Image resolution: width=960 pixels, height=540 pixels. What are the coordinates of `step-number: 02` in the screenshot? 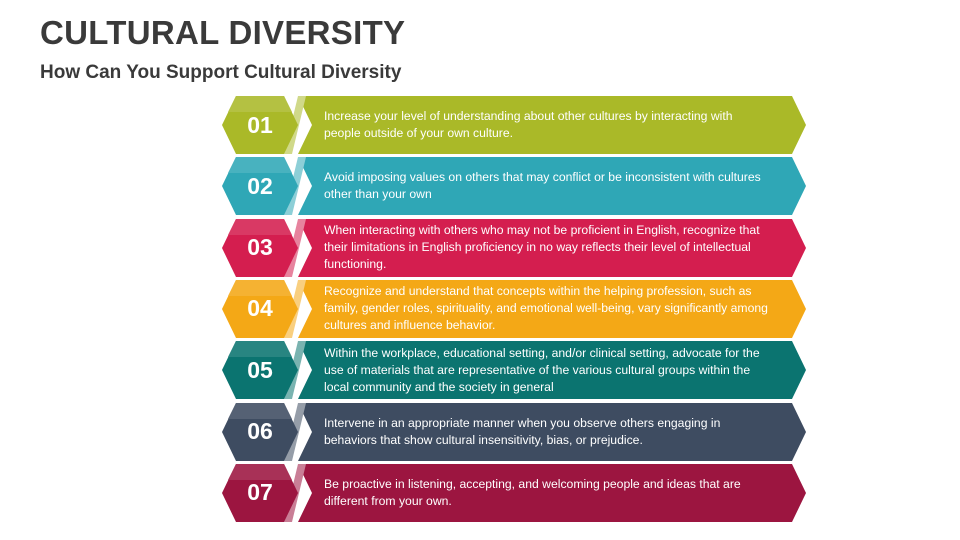 It's located at (260, 185).